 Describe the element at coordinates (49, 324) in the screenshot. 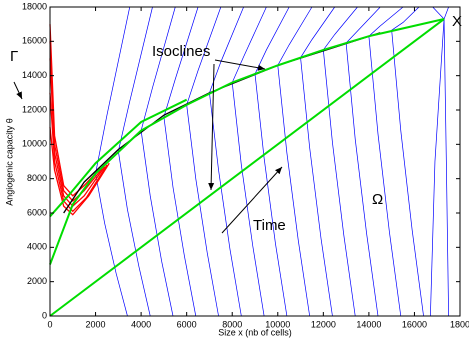

I see `x-tick-label: 0` at that location.